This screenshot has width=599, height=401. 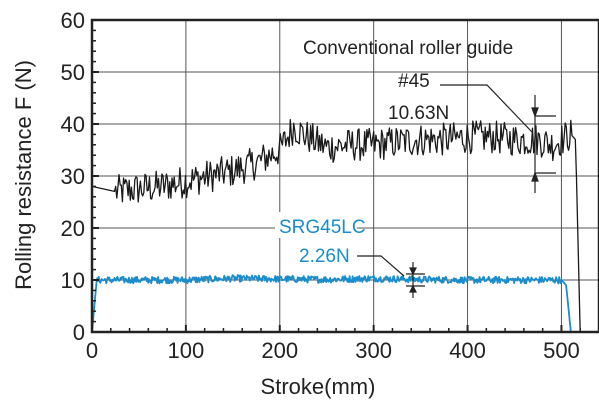 What do you see at coordinates (73, 228) in the screenshot?
I see `y-tick-label: 20` at bounding box center [73, 228].